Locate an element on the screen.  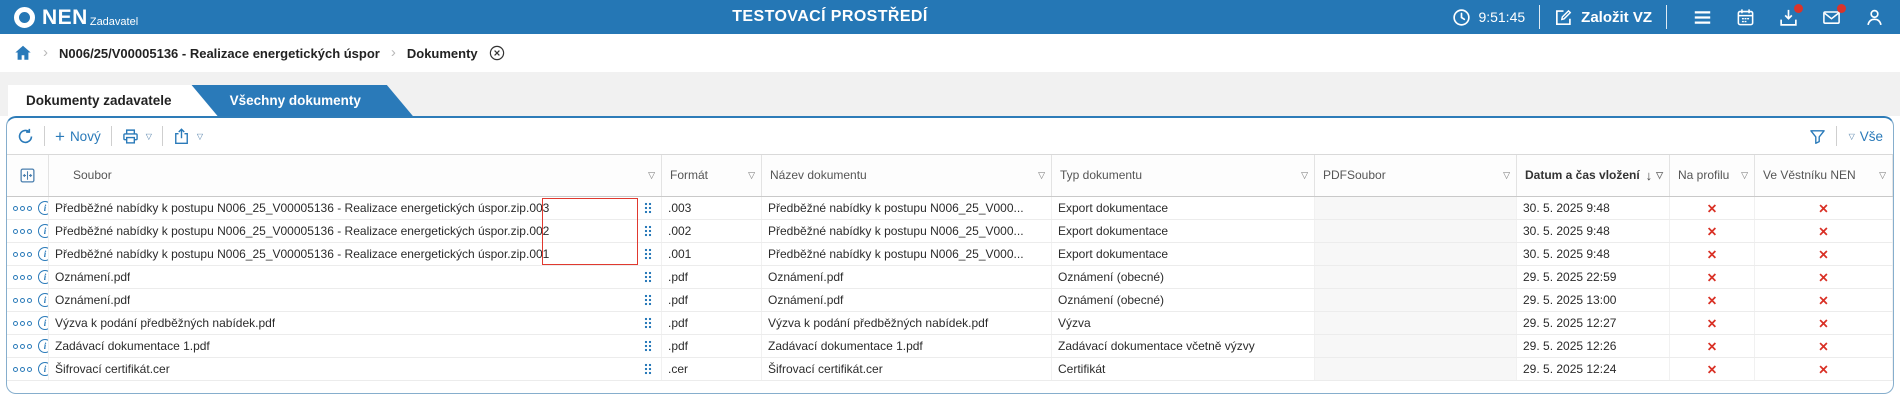
filter-all-dropdown: ▽ Vše is located at coordinates (1865, 136).